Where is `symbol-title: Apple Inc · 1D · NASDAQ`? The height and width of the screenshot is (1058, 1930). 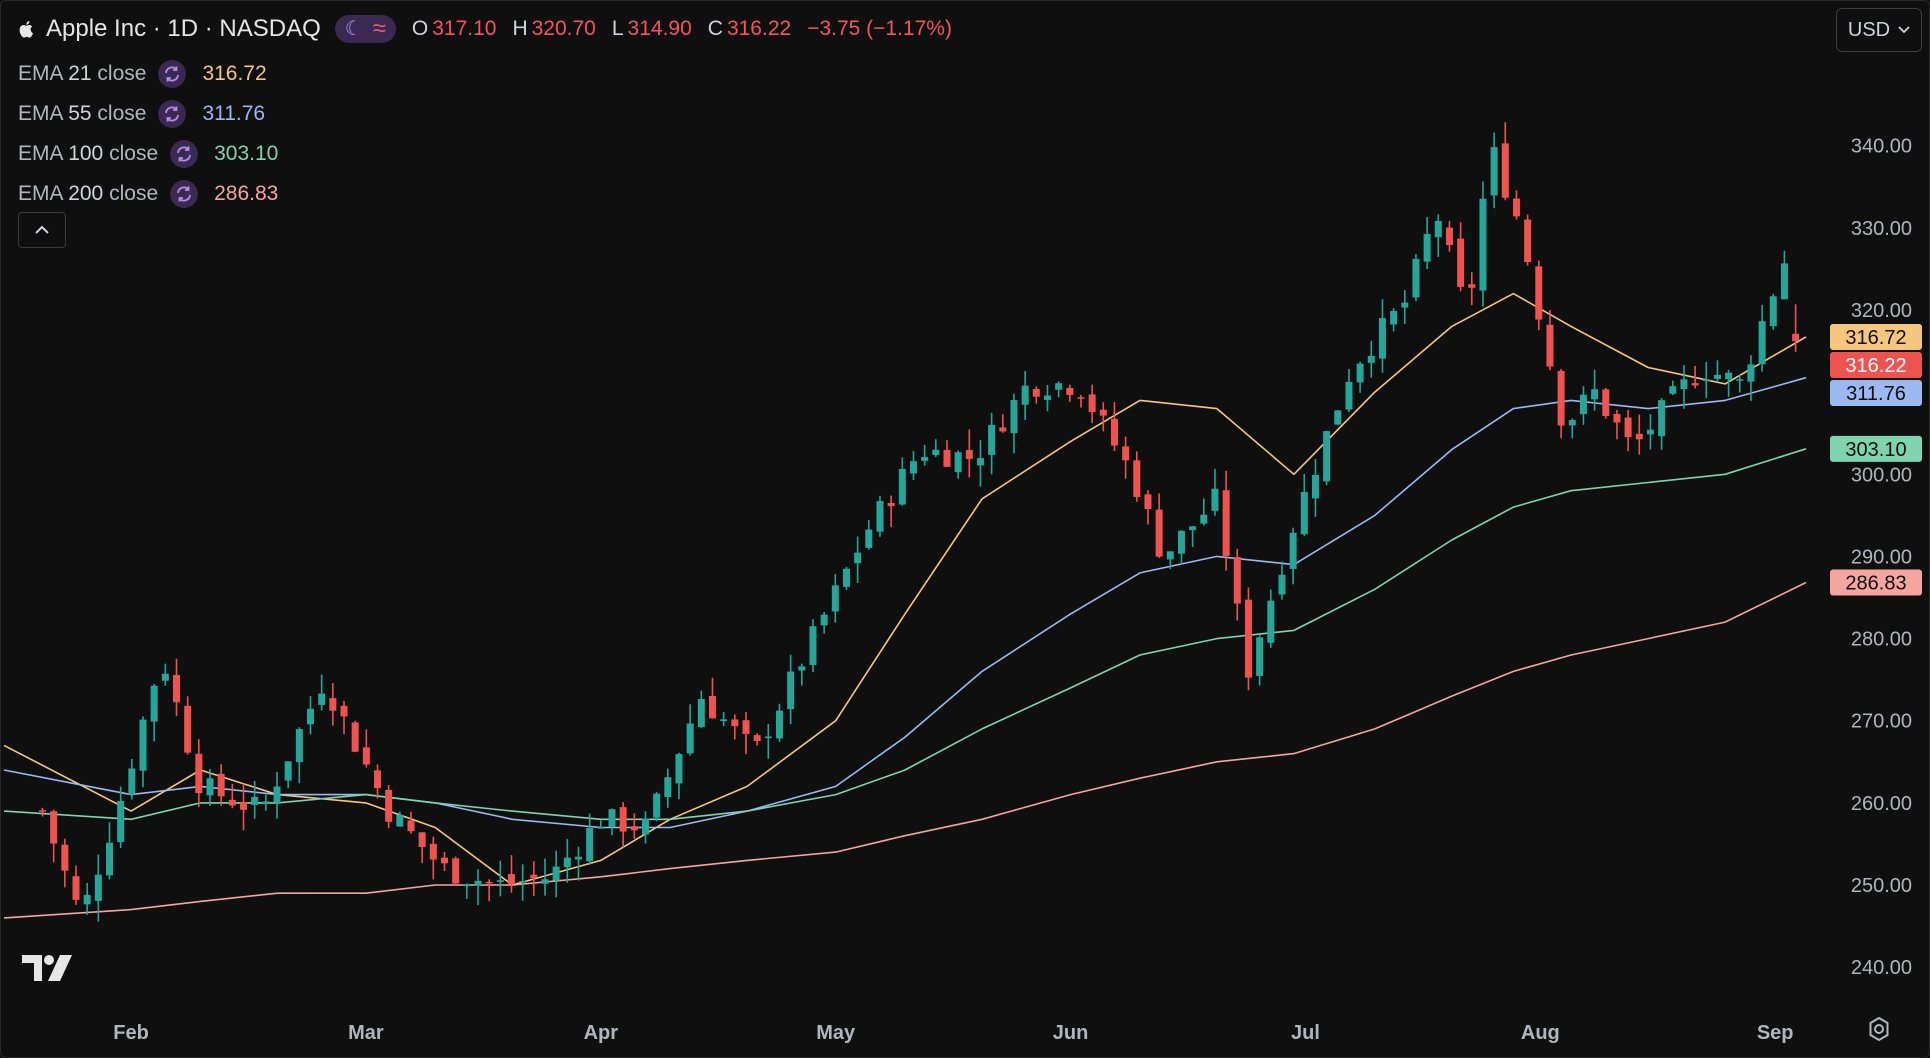 symbol-title: Apple Inc · 1D · NASDAQ is located at coordinates (183, 28).